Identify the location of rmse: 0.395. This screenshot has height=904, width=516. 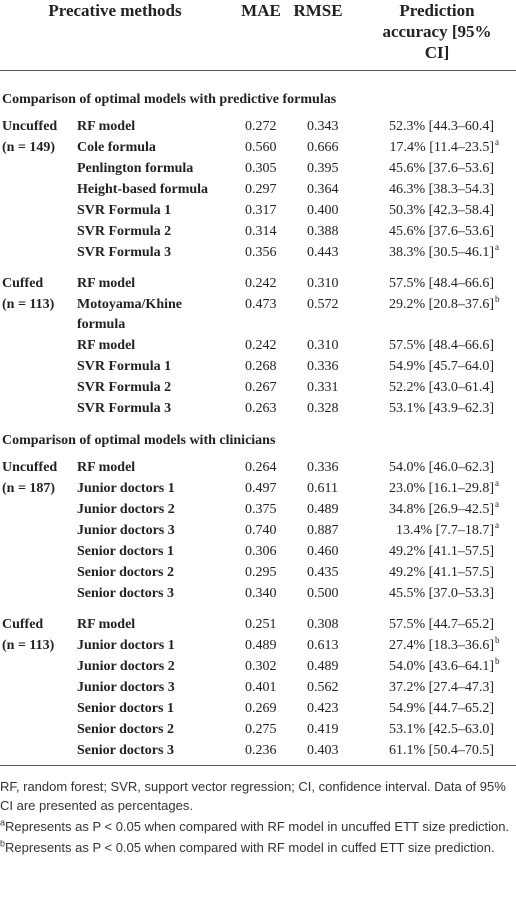
(323, 168).